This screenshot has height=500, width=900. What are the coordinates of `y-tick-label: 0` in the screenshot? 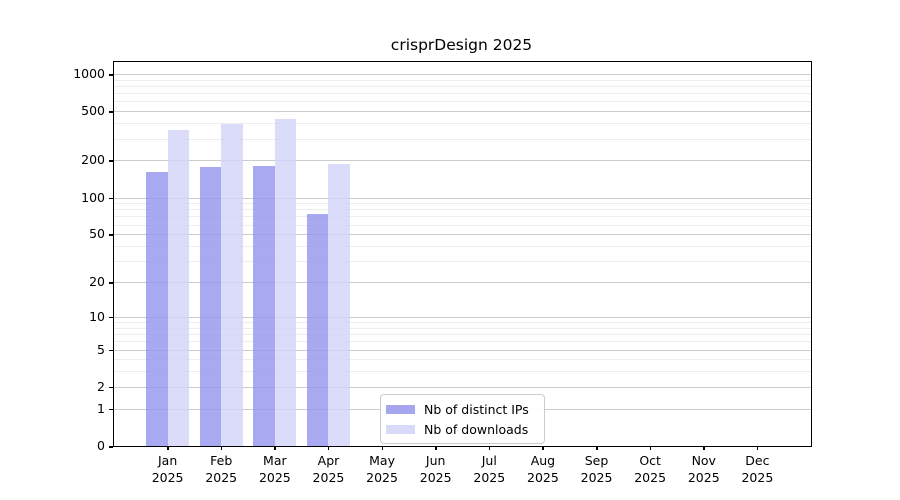 It's located at (101, 445).